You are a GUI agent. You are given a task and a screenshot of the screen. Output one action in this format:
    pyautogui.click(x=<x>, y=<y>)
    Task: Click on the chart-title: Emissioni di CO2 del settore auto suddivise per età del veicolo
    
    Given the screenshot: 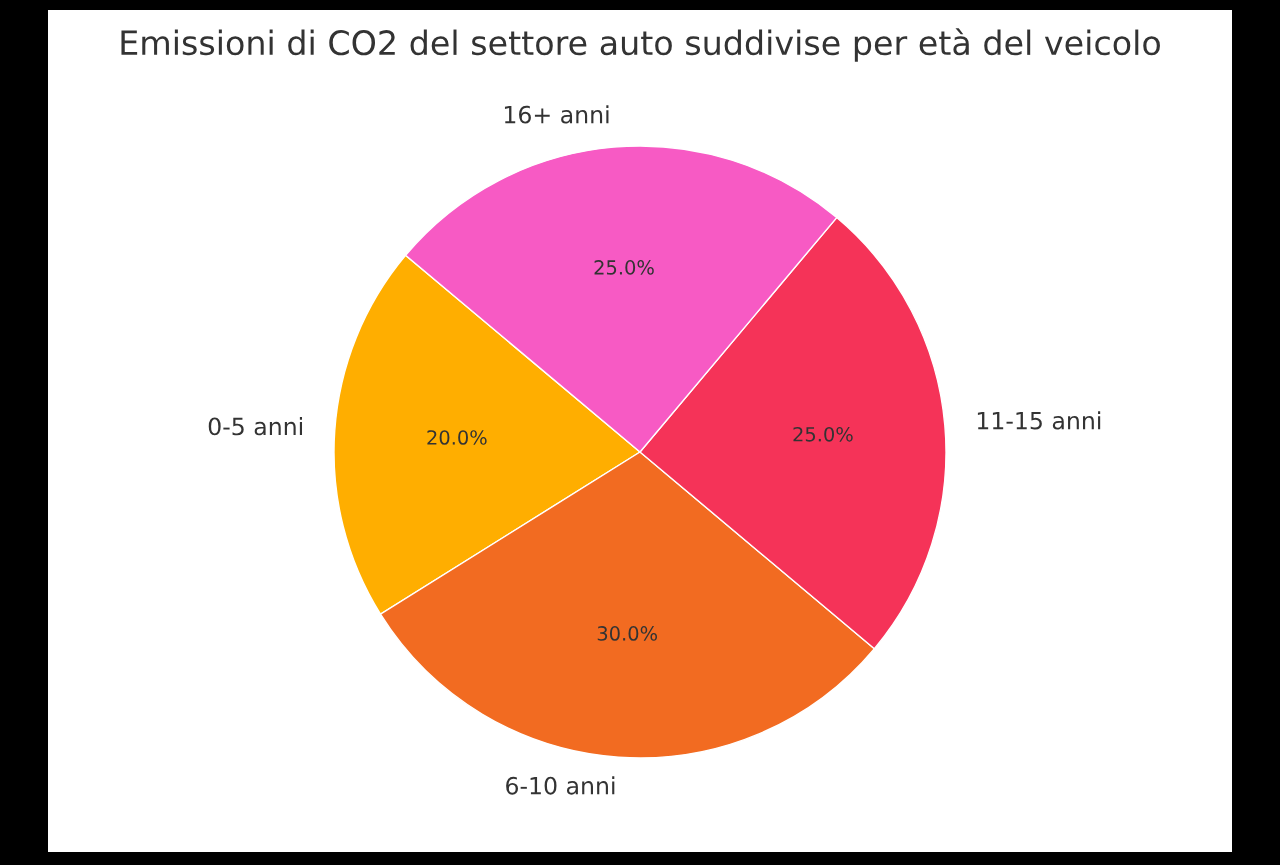 What is the action you would take?
    pyautogui.click(x=640, y=45)
    